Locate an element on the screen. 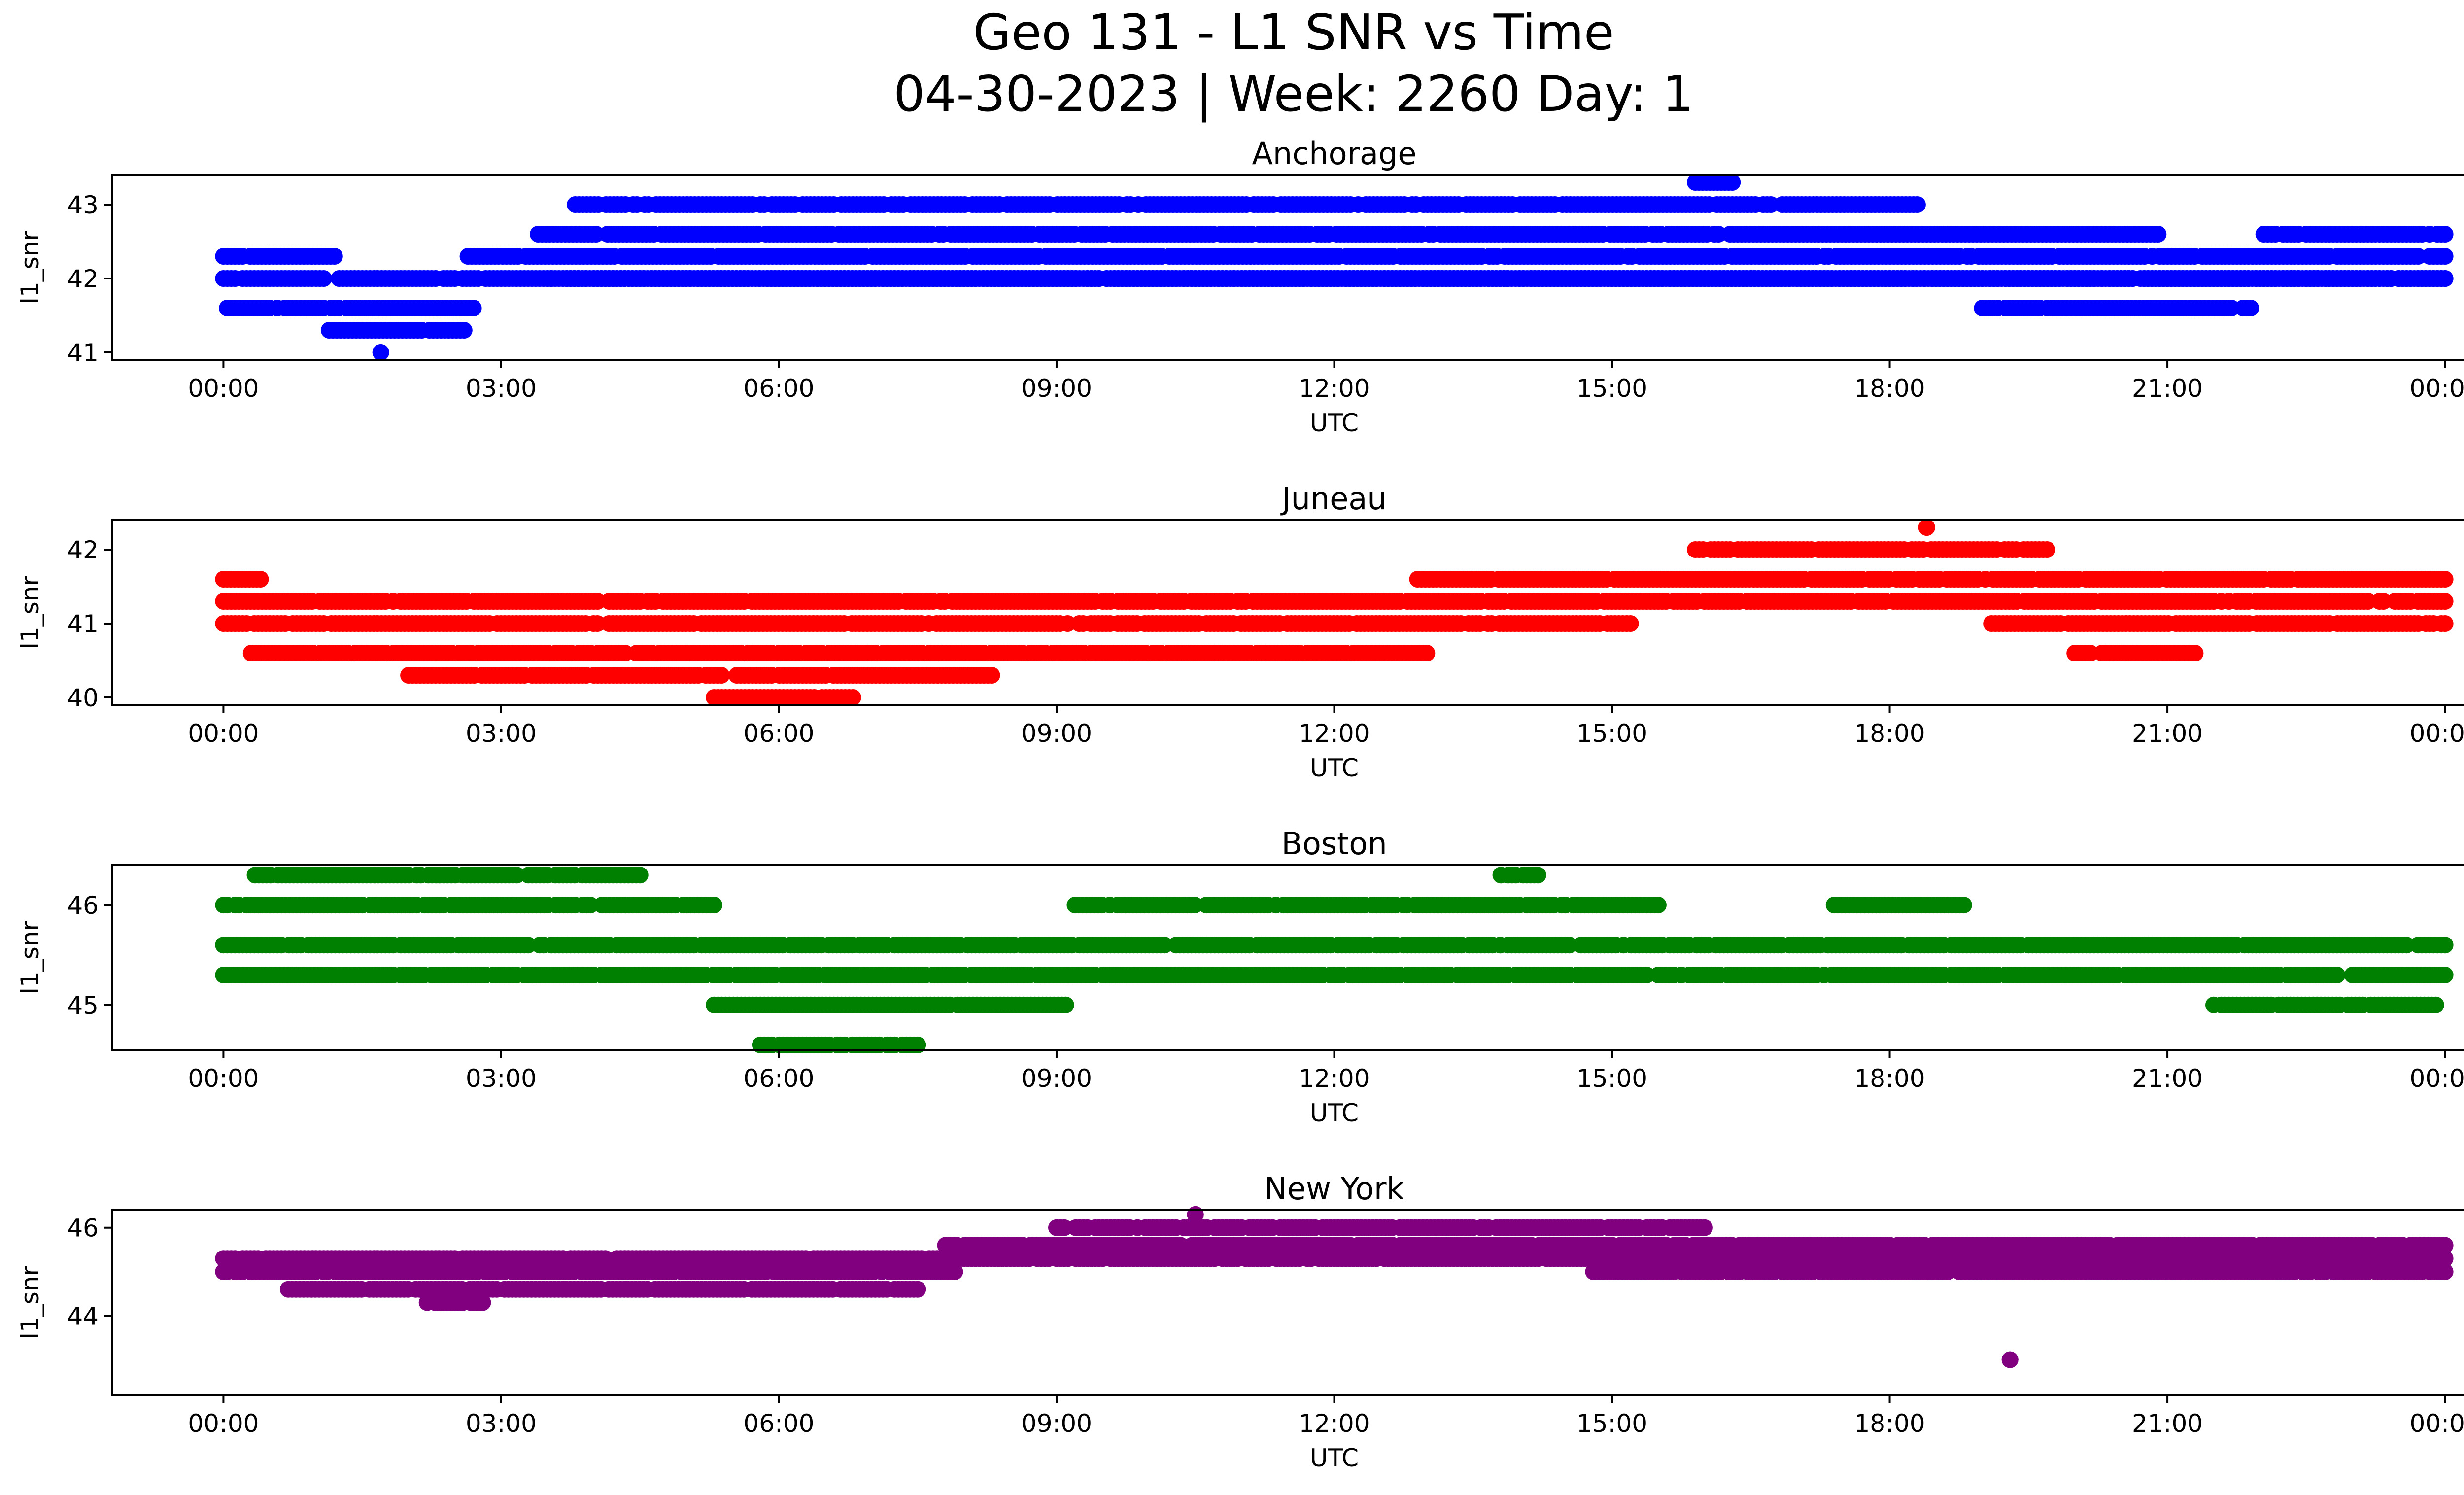 The image size is (2464, 1495). subplot-title: Anchorage is located at coordinates (1334, 154).